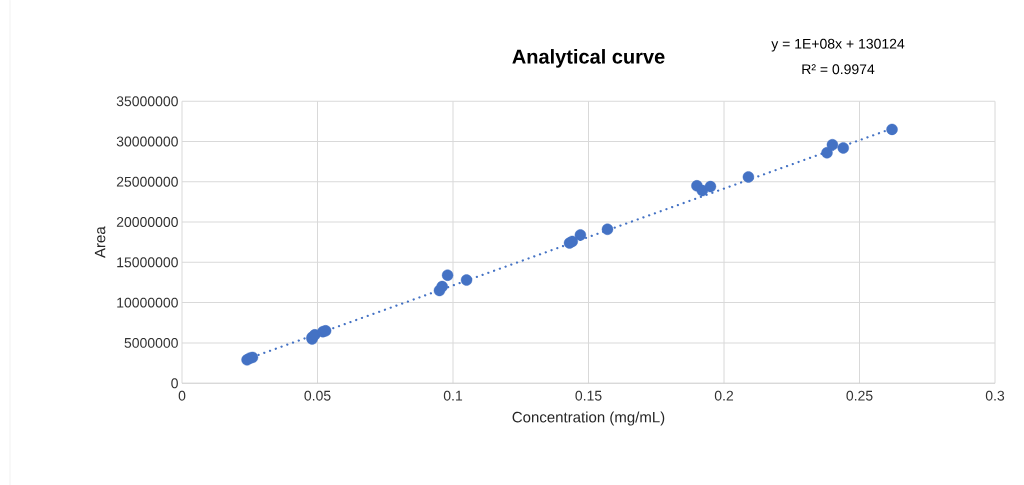 The image size is (1024, 485). What do you see at coordinates (724, 395) in the screenshot?
I see `x-tick-label: 0.2` at bounding box center [724, 395].